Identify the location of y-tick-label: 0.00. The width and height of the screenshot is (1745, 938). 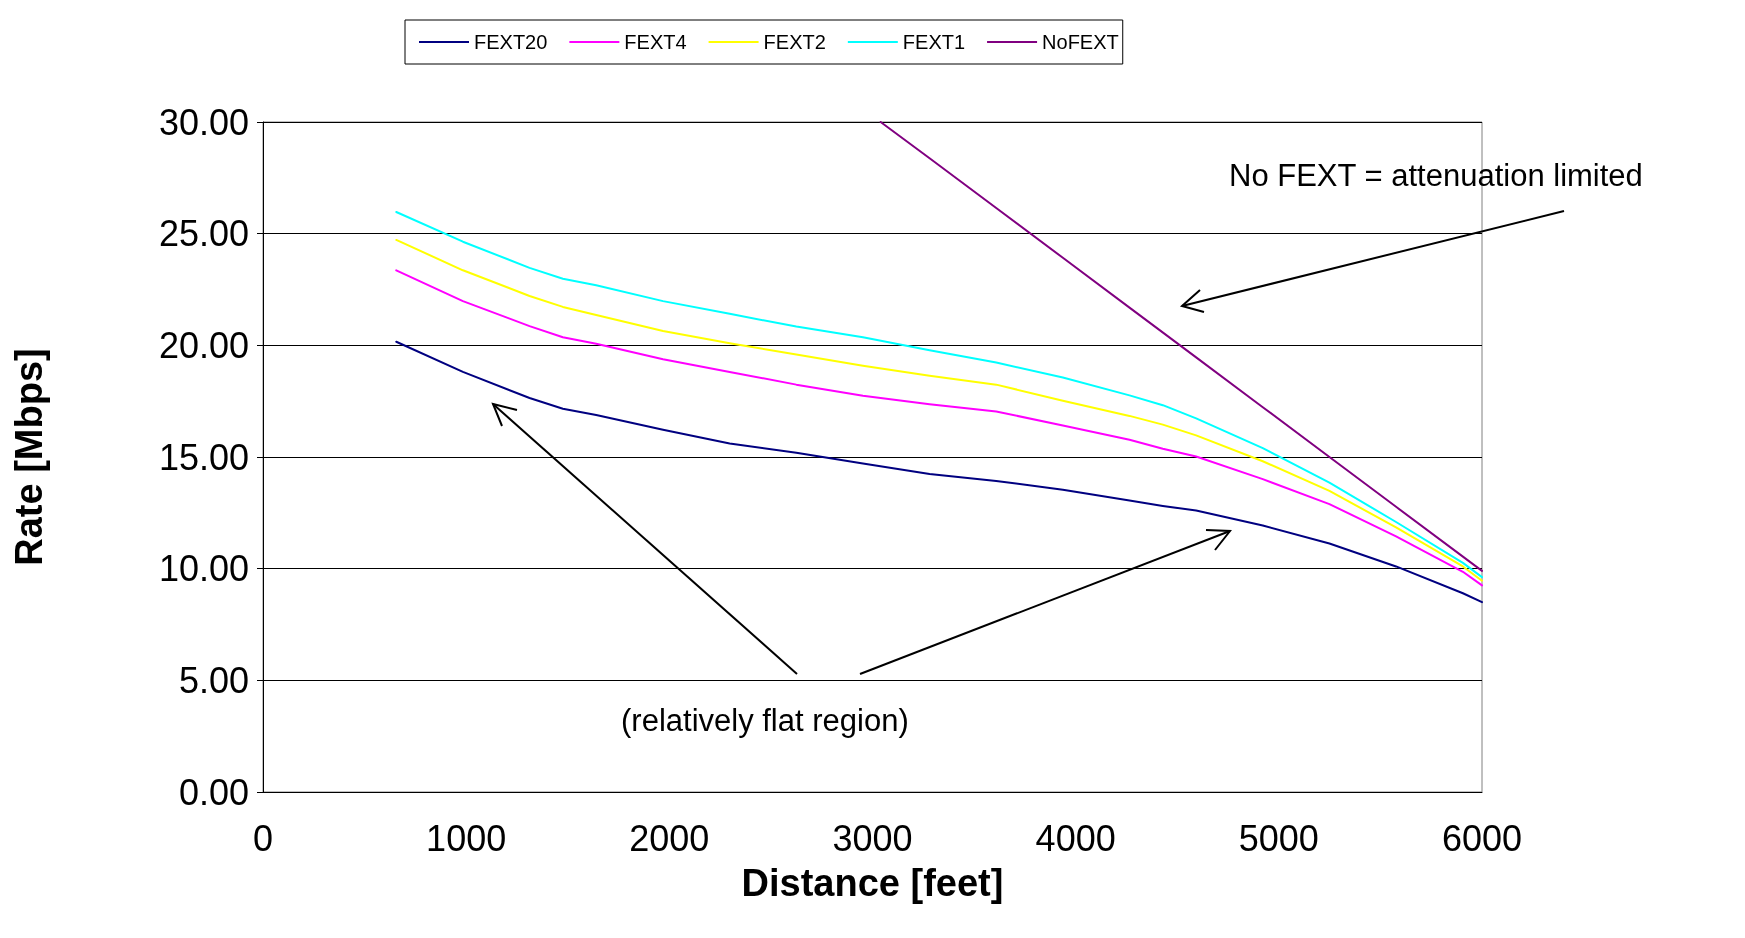
(213, 792).